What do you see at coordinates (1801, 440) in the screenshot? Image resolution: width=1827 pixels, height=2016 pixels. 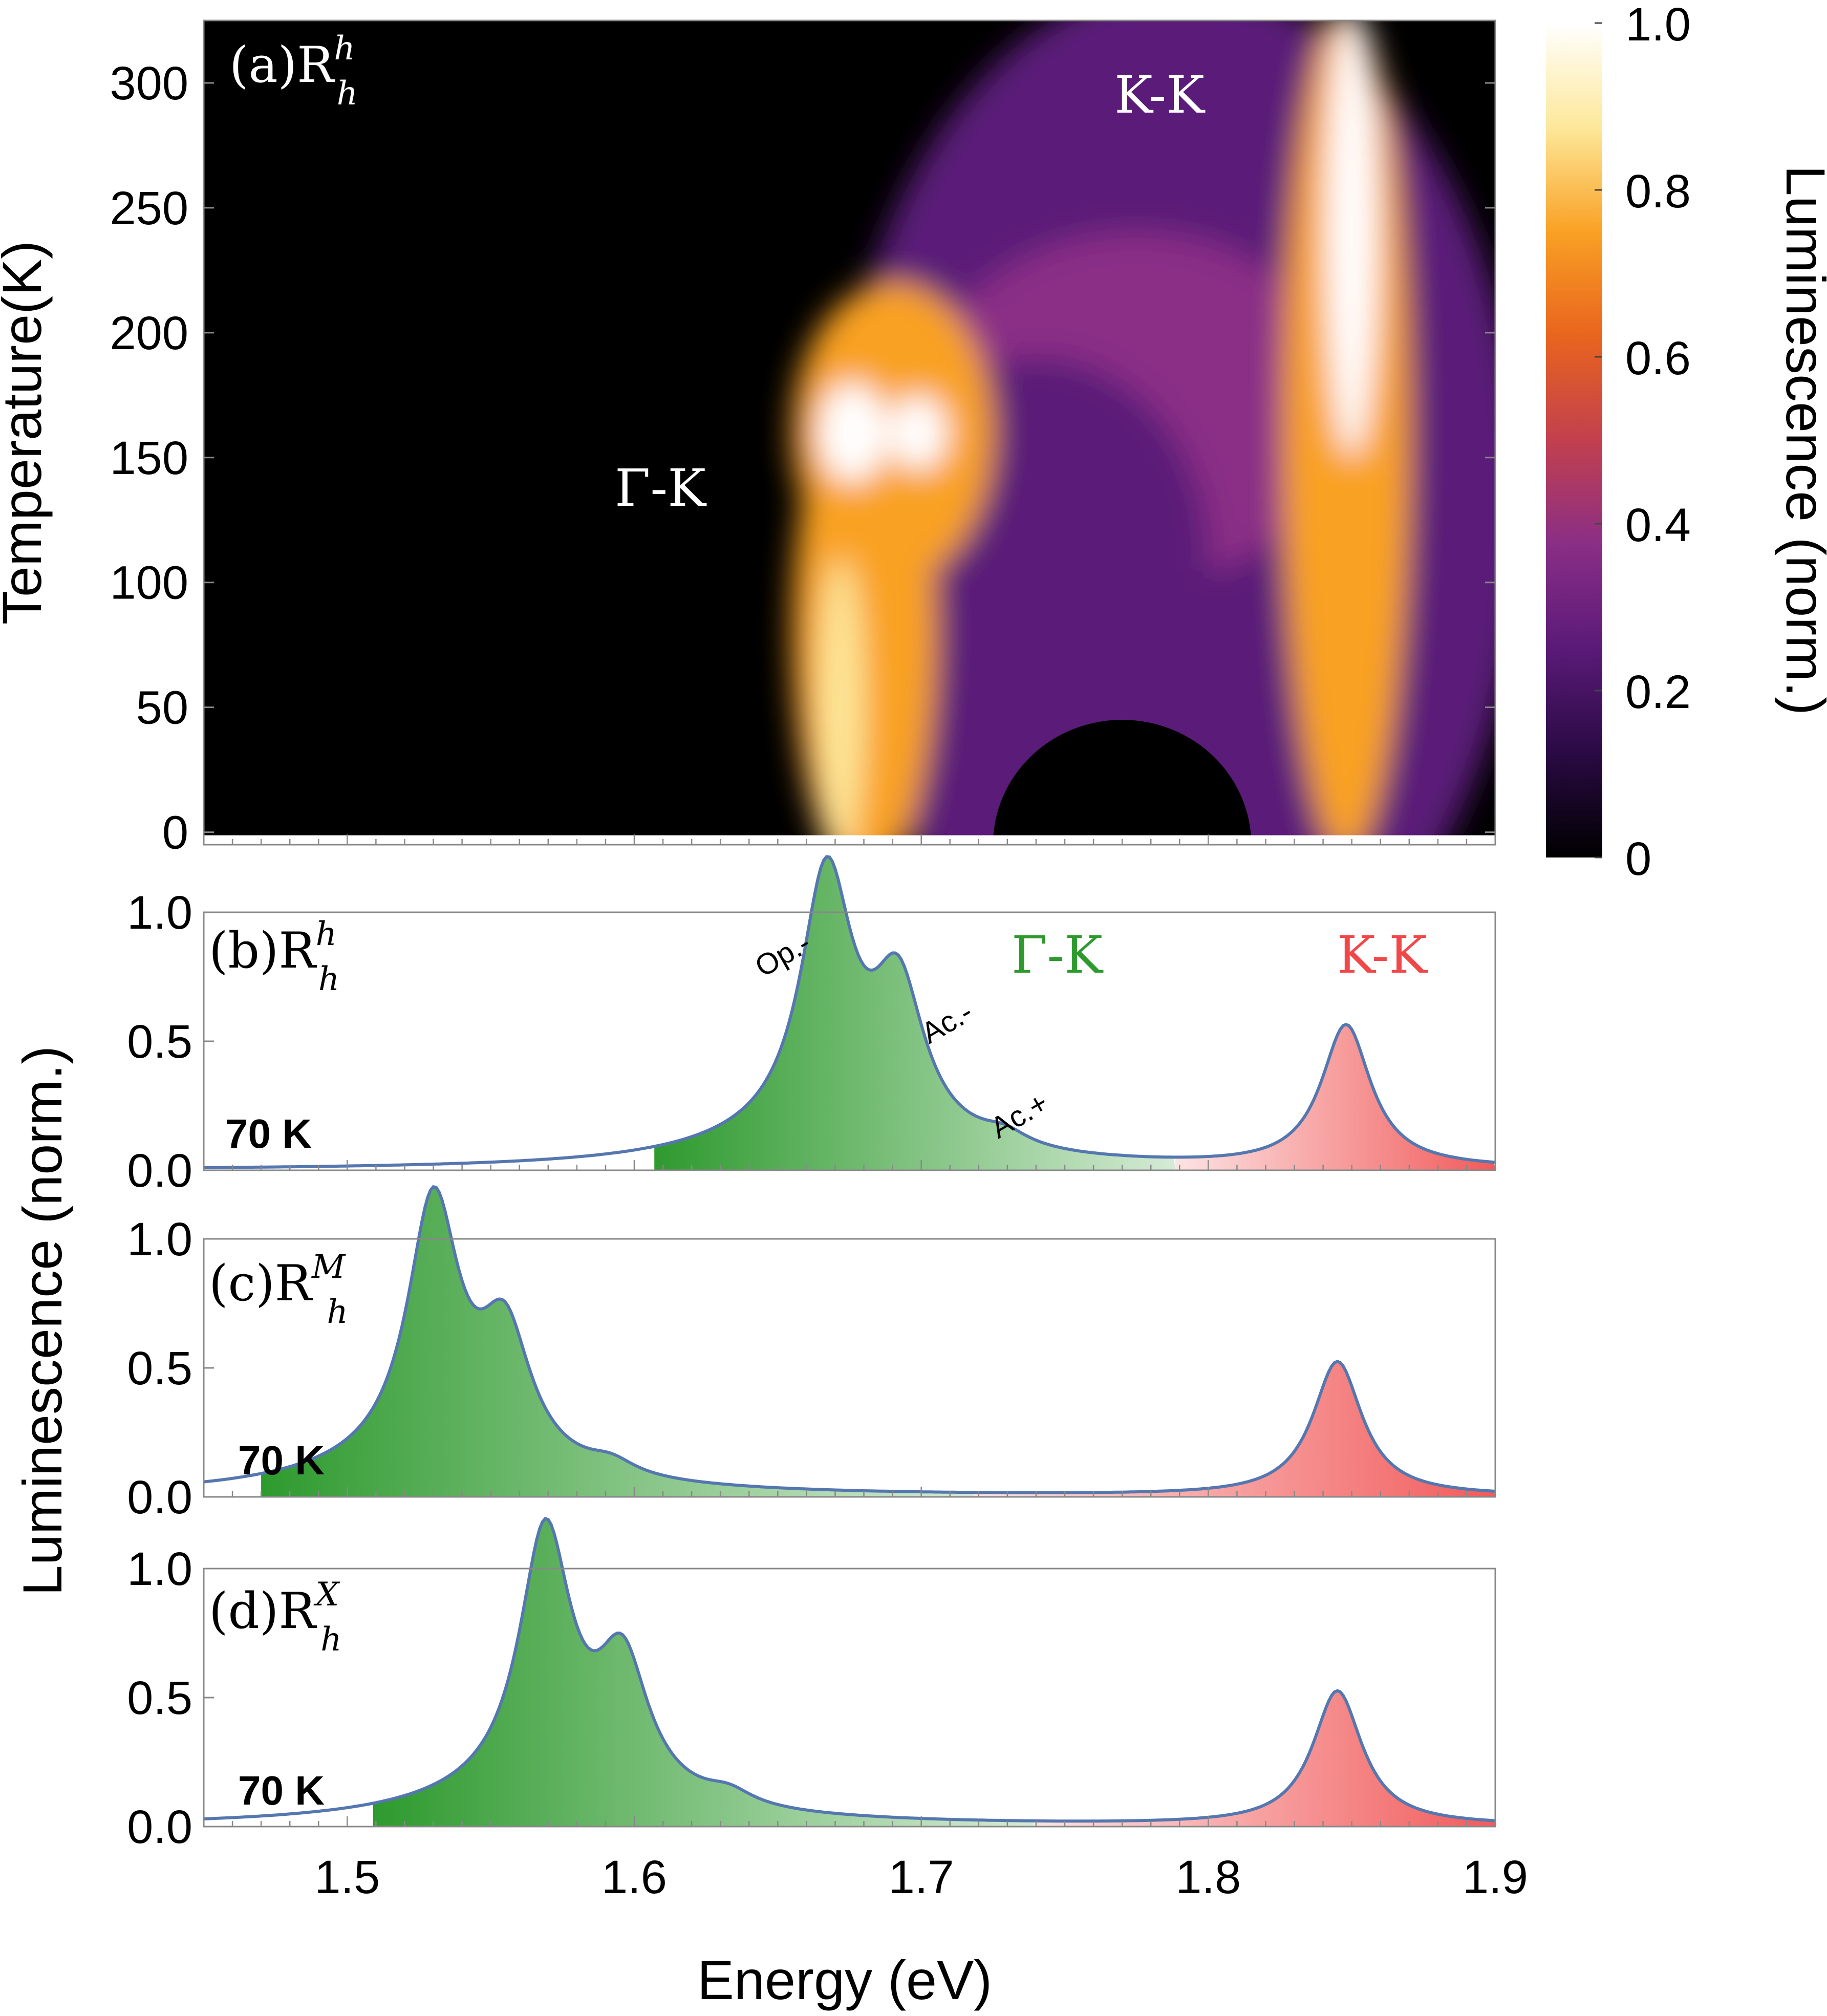 I see `colorbar-title: Luminescence (norm.)` at bounding box center [1801, 440].